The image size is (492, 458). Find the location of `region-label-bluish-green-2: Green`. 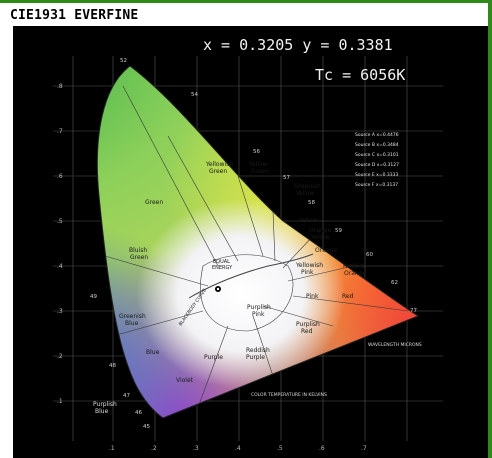

region-label-bluish-green-2: Green is located at coordinates (139, 257).